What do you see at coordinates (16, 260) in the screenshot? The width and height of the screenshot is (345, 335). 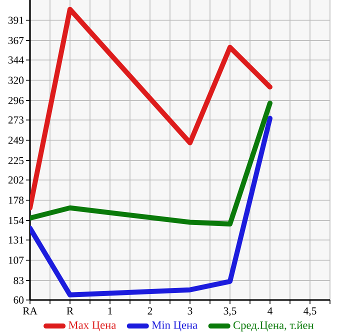 I see `y-tick-label: 107` at bounding box center [16, 260].